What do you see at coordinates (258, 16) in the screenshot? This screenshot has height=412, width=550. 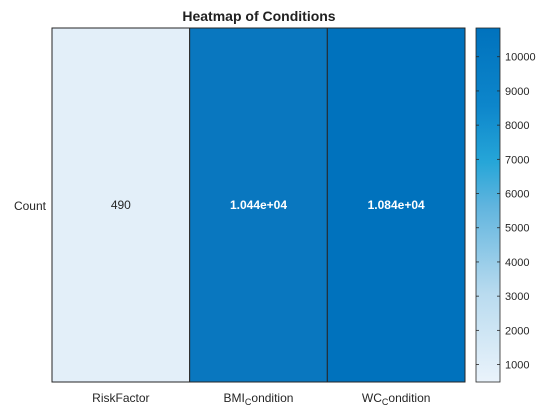 I see `chart-title: Heatmap of Conditions` at bounding box center [258, 16].